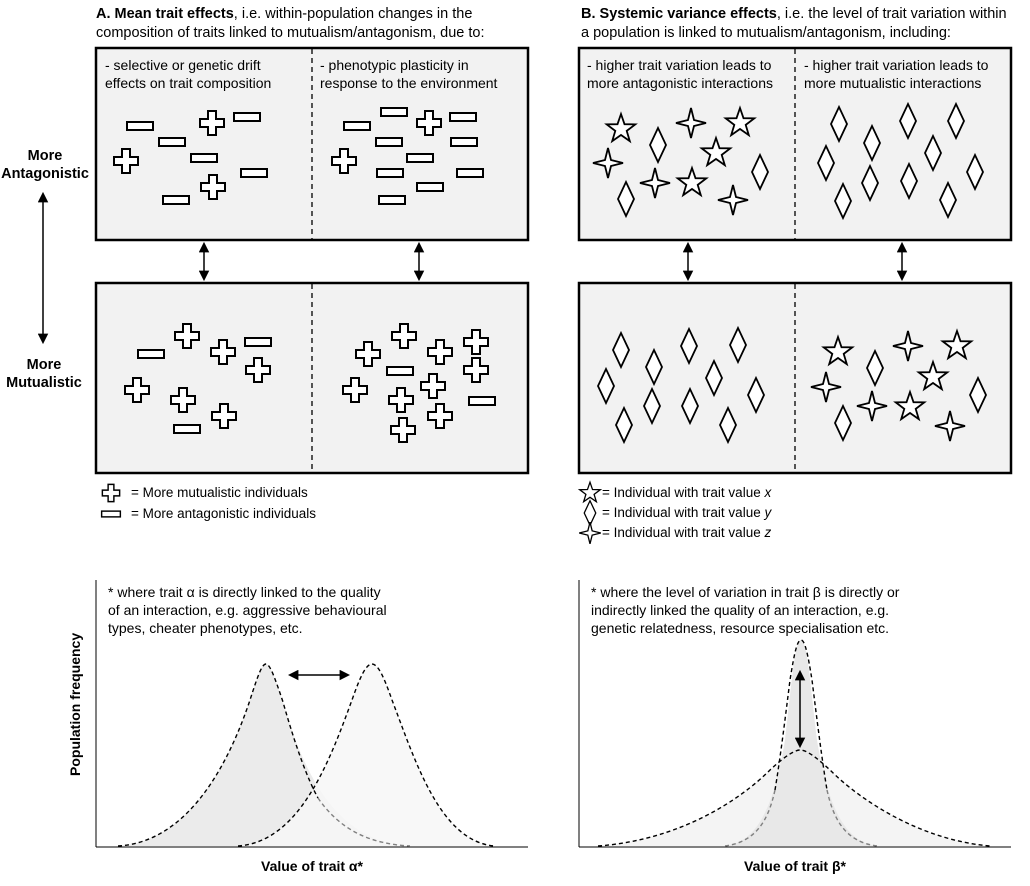 The width and height of the screenshot is (1030, 886). What do you see at coordinates (44, 374) in the screenshot?
I see `more-mutualistic-label: More Mutualistic` at bounding box center [44, 374].